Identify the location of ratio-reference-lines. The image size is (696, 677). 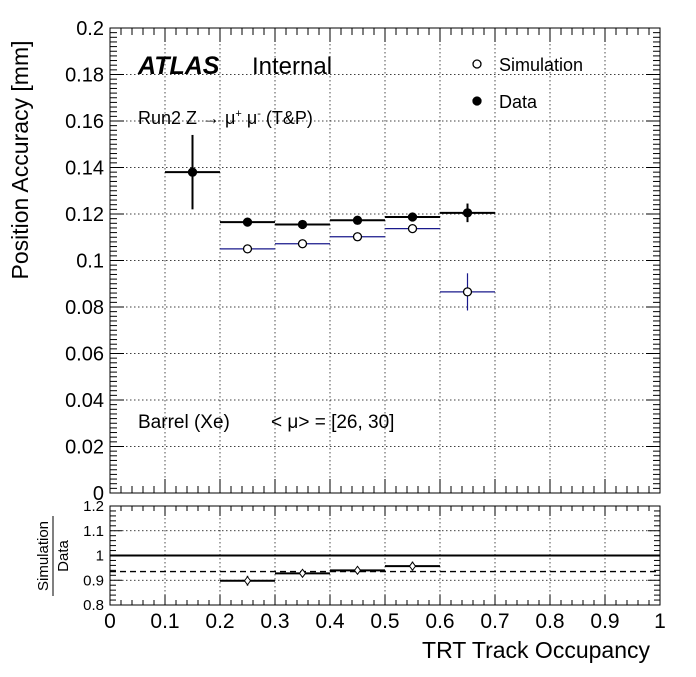
(385, 563).